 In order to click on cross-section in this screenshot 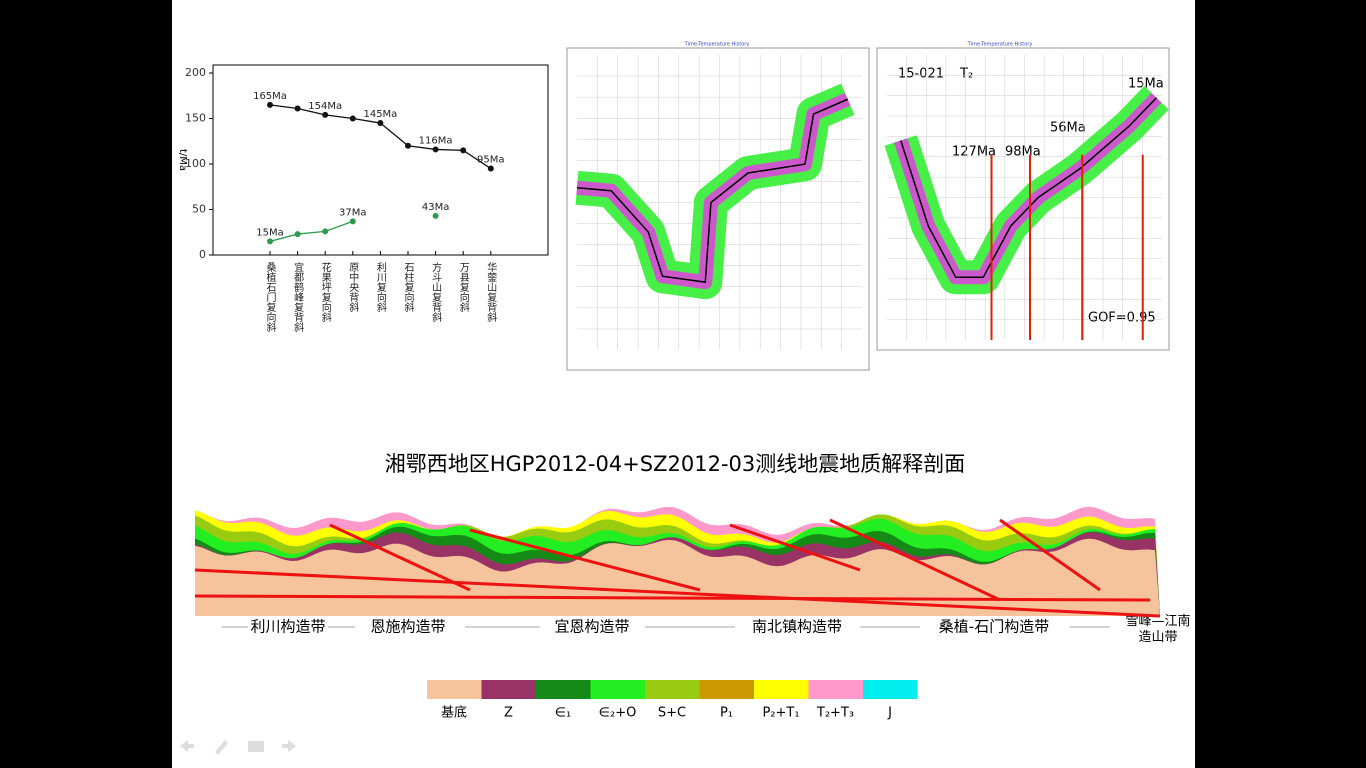, I will do `click(677, 562)`.